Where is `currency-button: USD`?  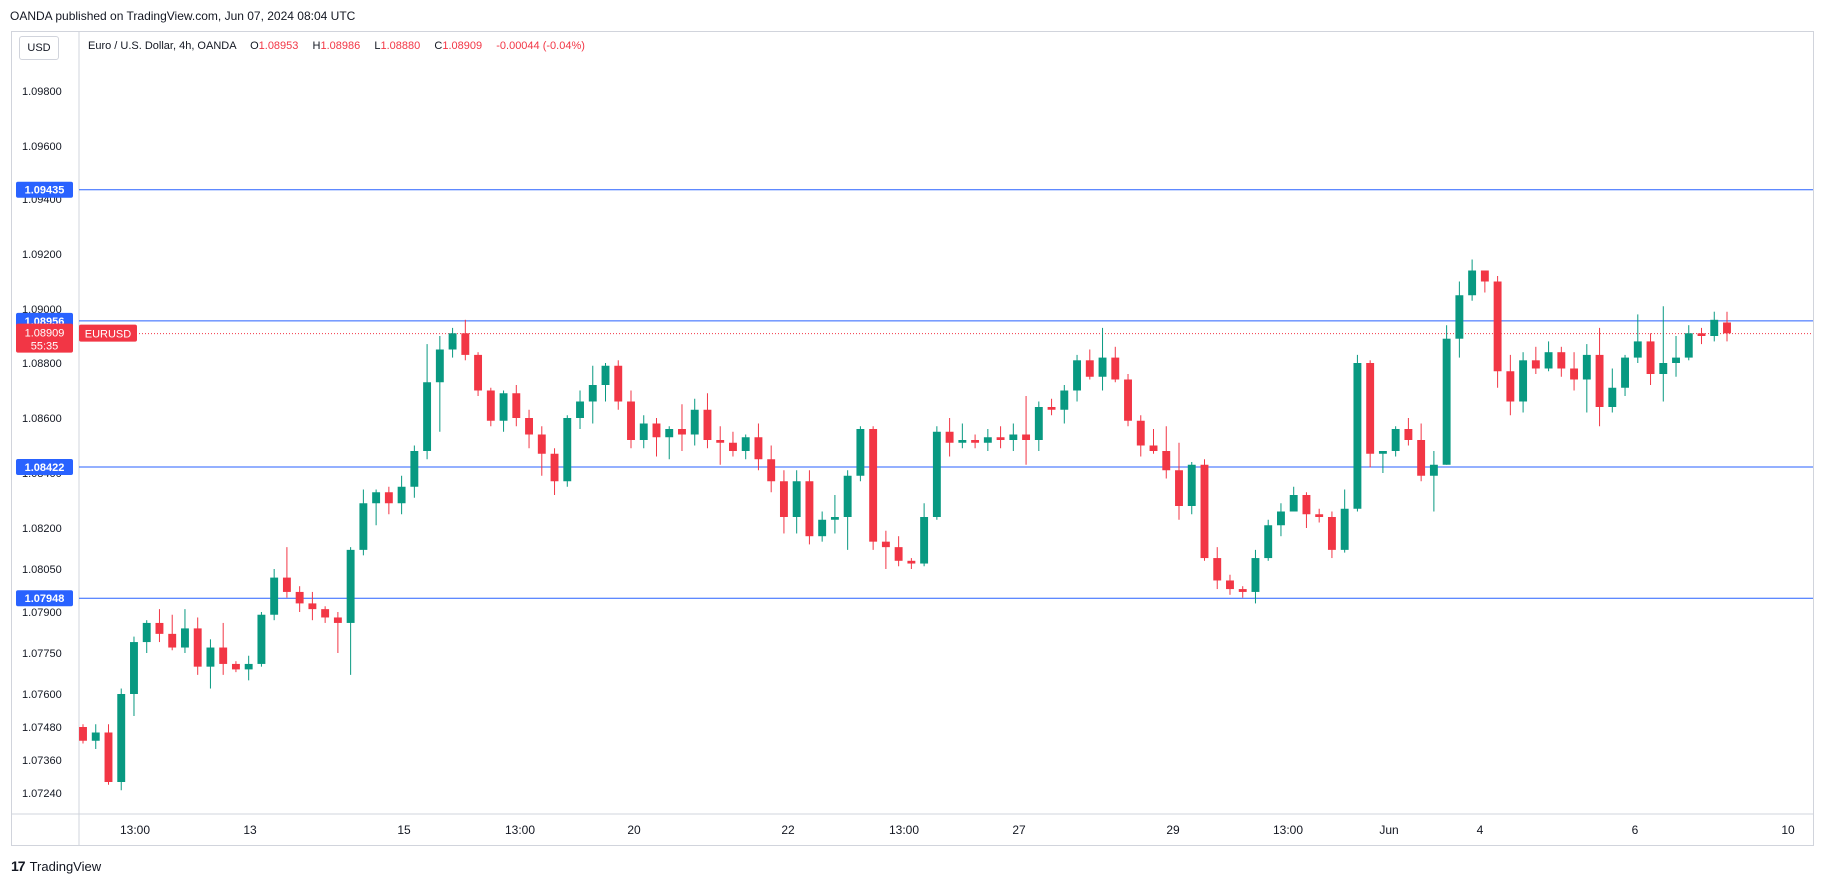 currency-button: USD is located at coordinates (39, 48).